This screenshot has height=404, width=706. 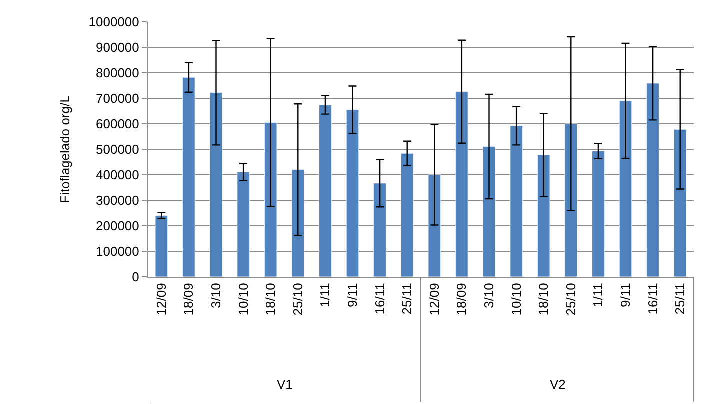 I want to click on y-tick-label: 700000, so click(x=118, y=98).